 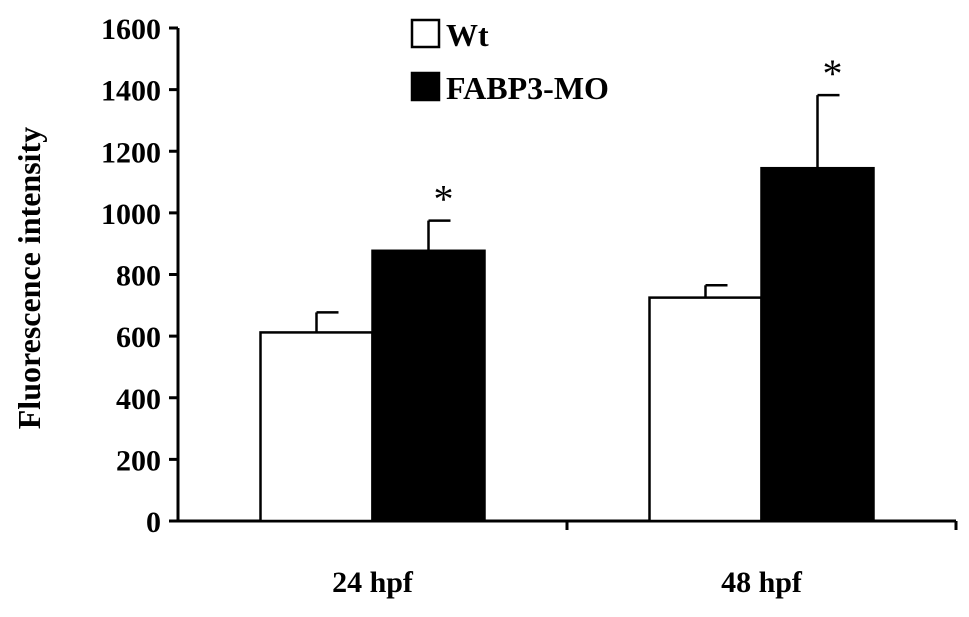 What do you see at coordinates (762, 582) in the screenshot?
I see `x-category-label: 48 hpf` at bounding box center [762, 582].